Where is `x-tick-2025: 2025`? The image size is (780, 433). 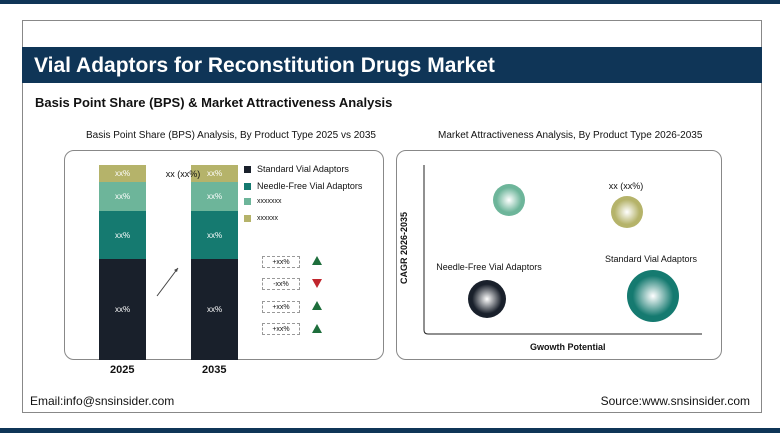 x-tick-2025: 2025 is located at coordinates (122, 370).